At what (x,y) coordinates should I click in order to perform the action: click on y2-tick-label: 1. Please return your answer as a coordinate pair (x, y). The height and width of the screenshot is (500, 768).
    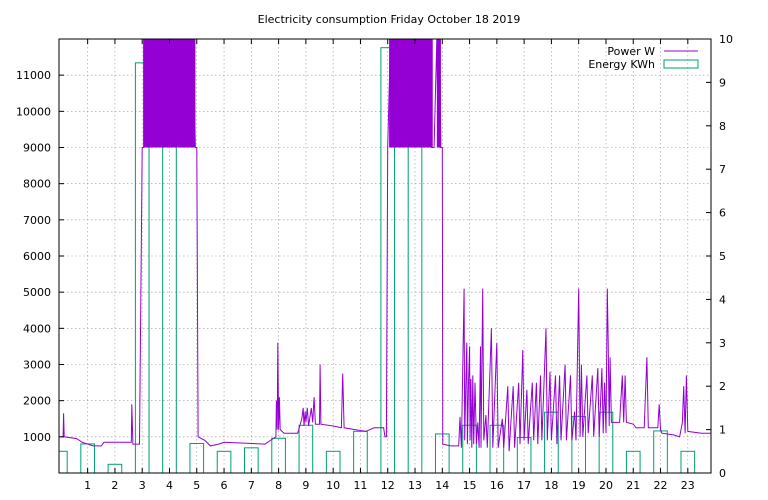
    Looking at the image, I should click on (722, 430).